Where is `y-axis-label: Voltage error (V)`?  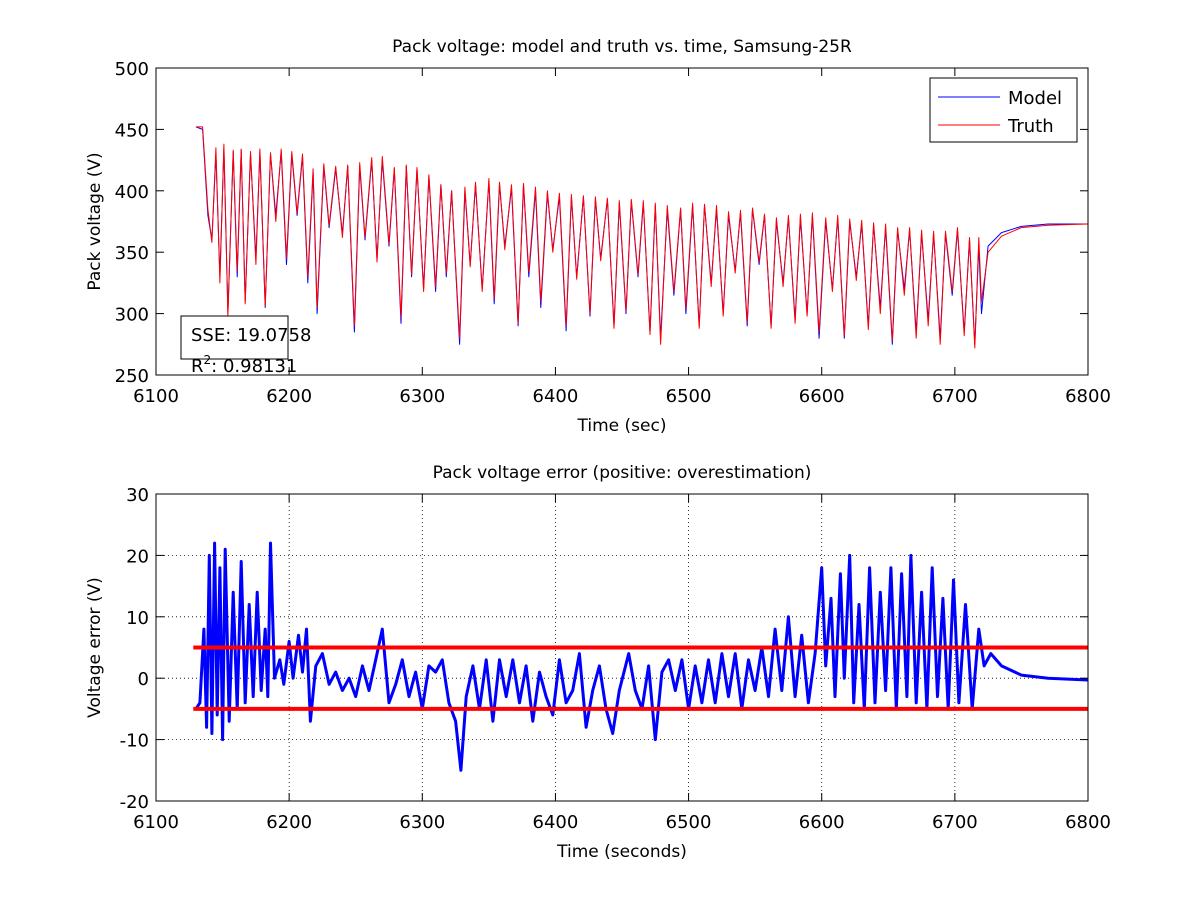 y-axis-label: Voltage error (V) is located at coordinates (95, 647).